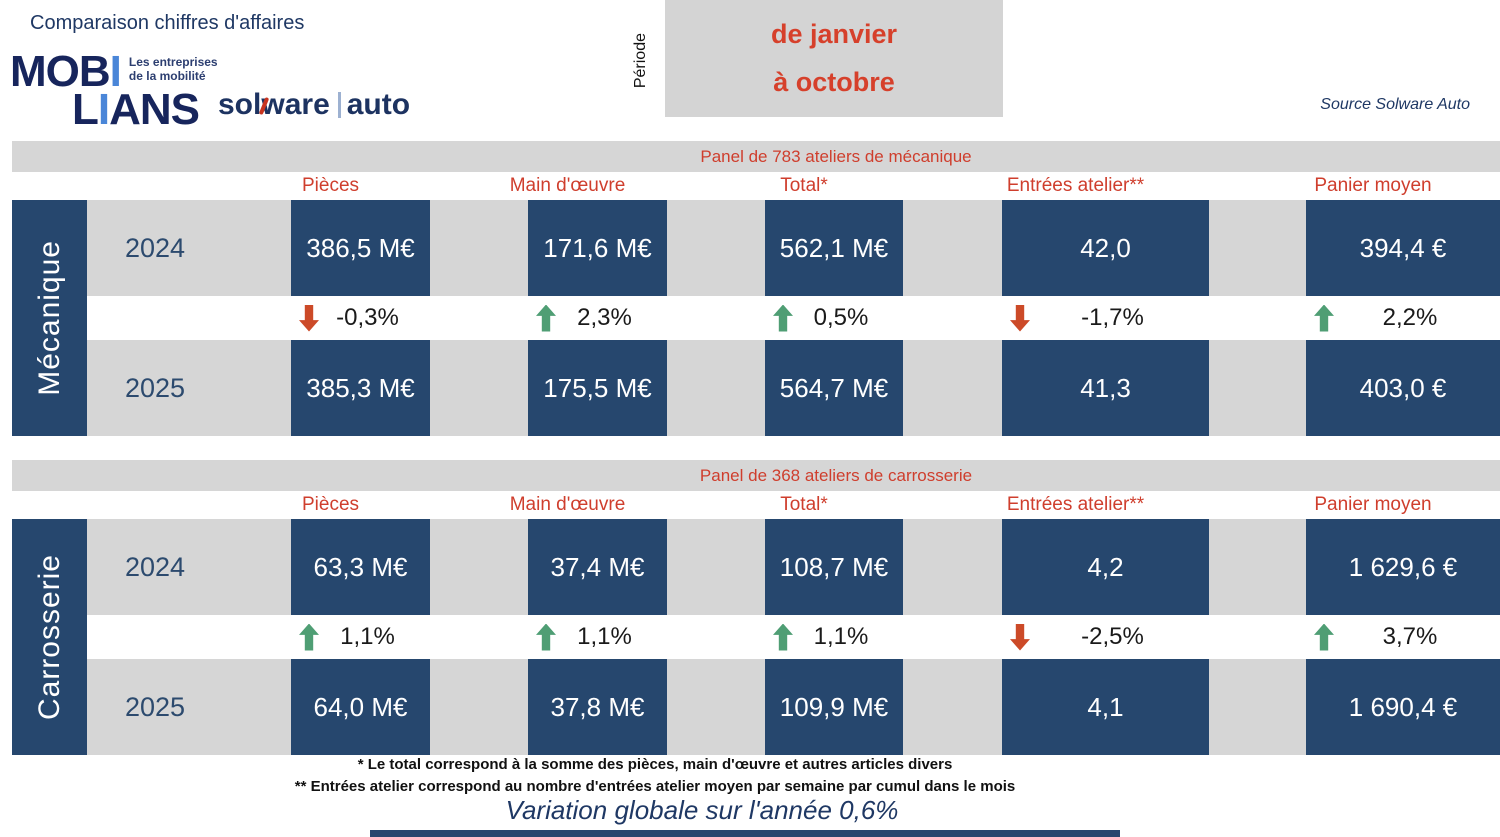 The width and height of the screenshot is (1500, 837). Describe the element at coordinates (173, 69) in the screenshot. I see `mobilians-tagline: Les entreprises de la mobilité` at that location.